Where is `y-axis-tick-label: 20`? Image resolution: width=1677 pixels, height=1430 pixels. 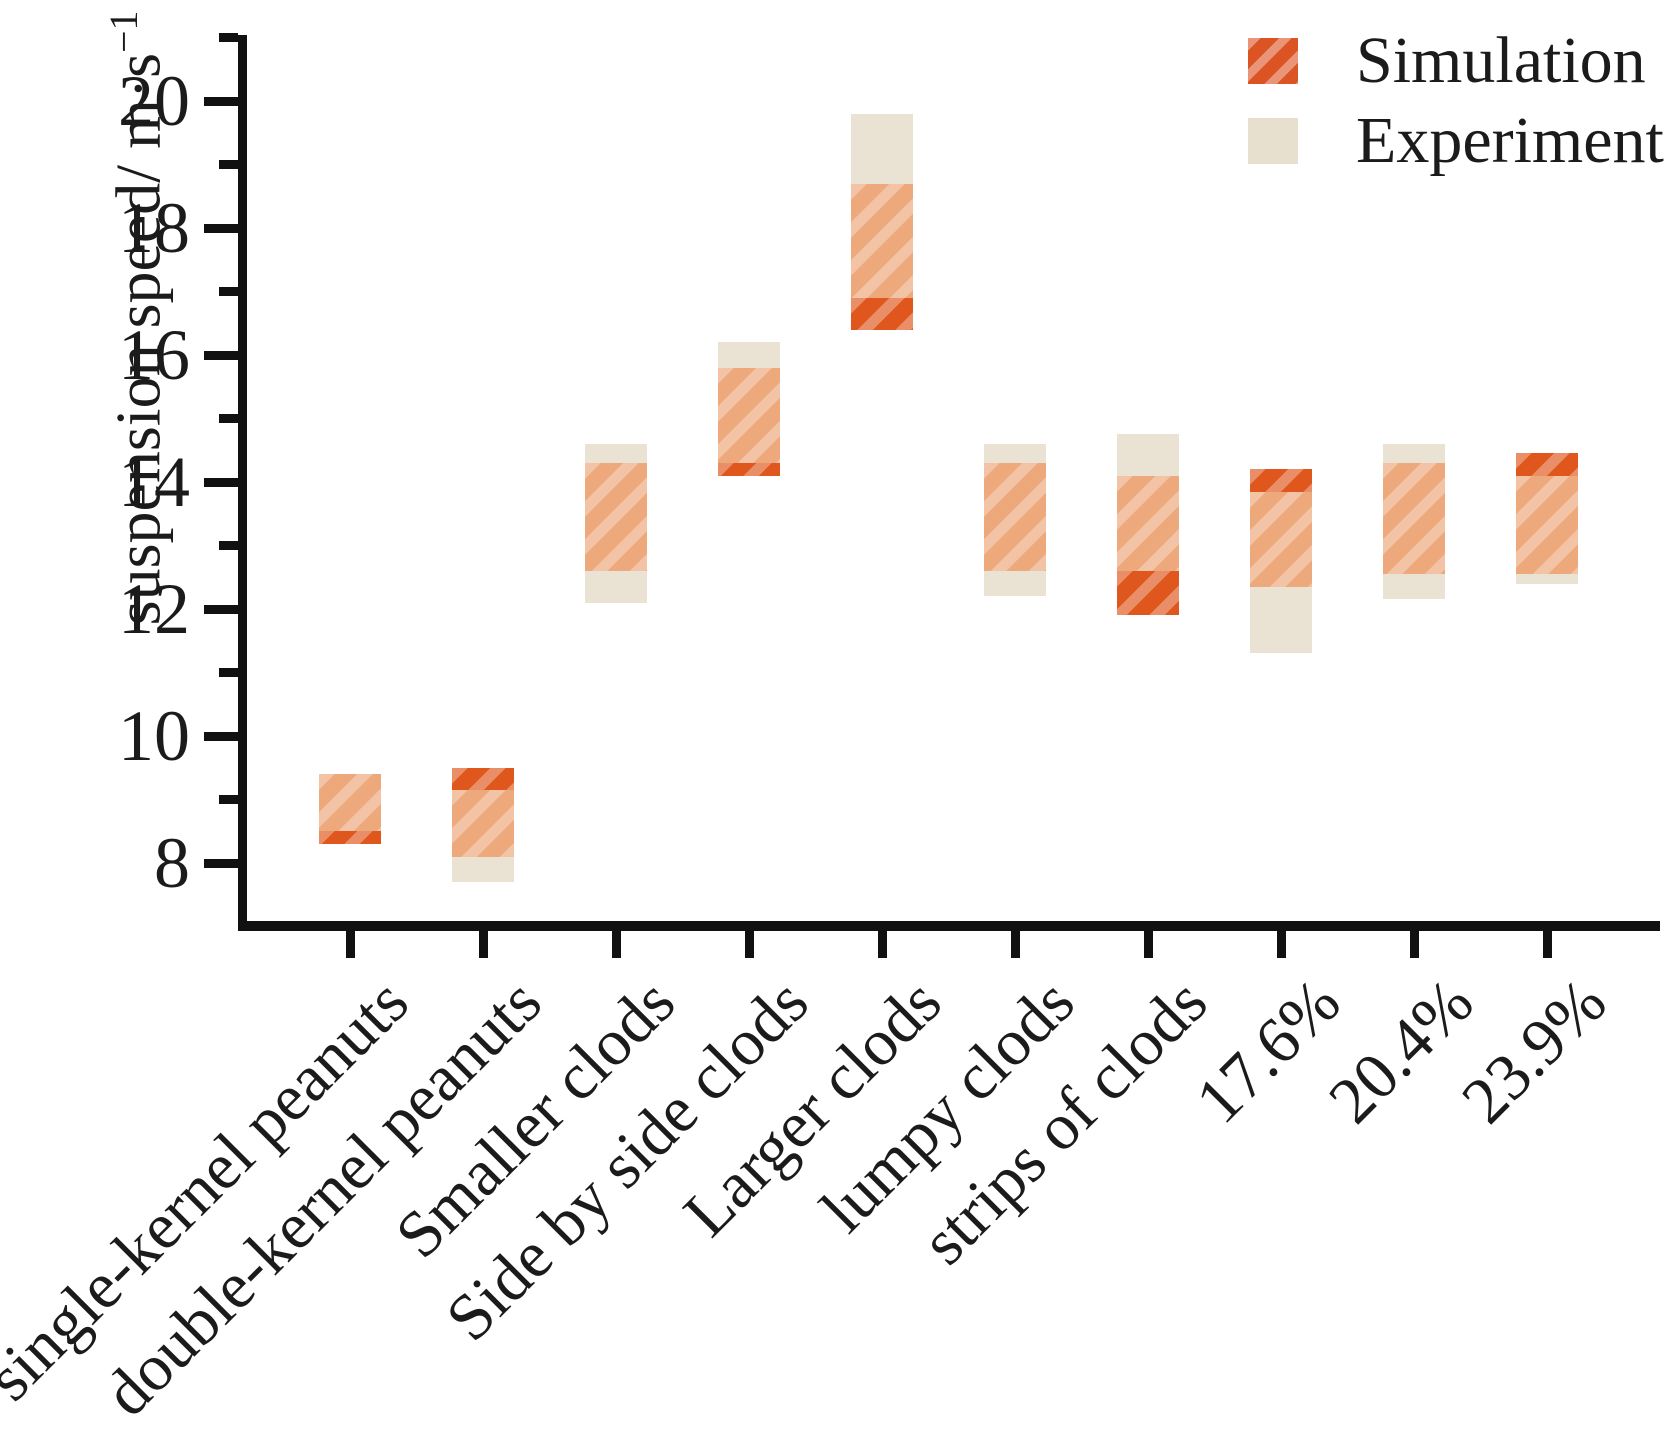
y-axis-tick-label: 20 is located at coordinates (154, 101).